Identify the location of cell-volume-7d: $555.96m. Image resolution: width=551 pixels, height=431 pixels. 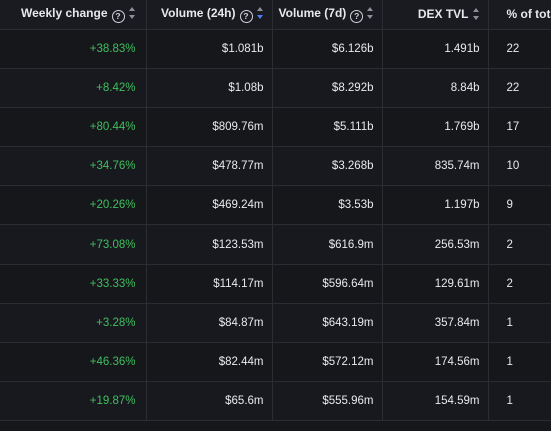
(327, 401).